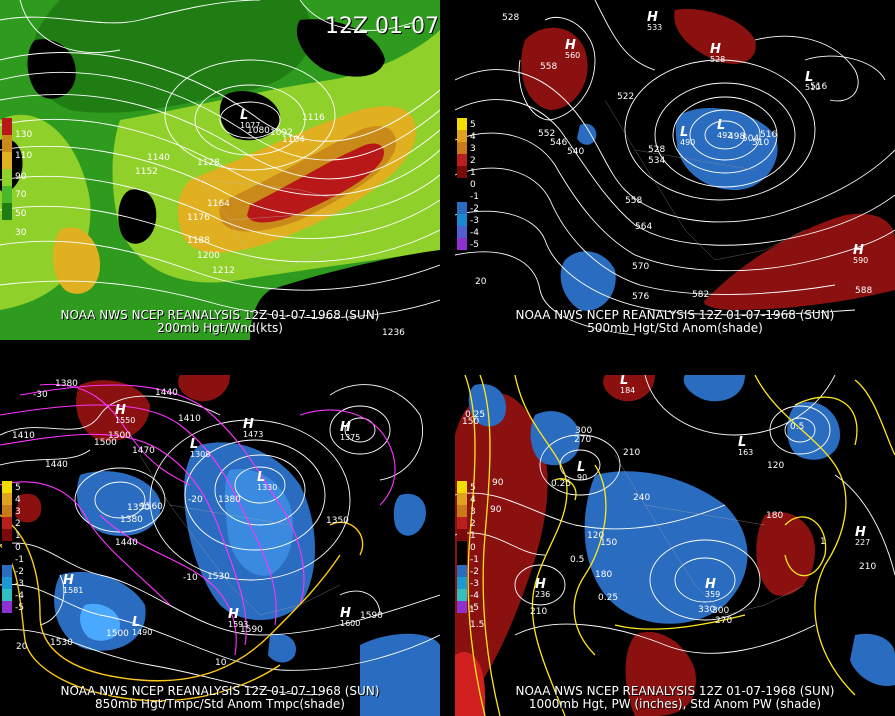 This screenshot has height=716, width=895. What do you see at coordinates (769, 135) in the screenshot?
I see `contour-label: 516` at bounding box center [769, 135].